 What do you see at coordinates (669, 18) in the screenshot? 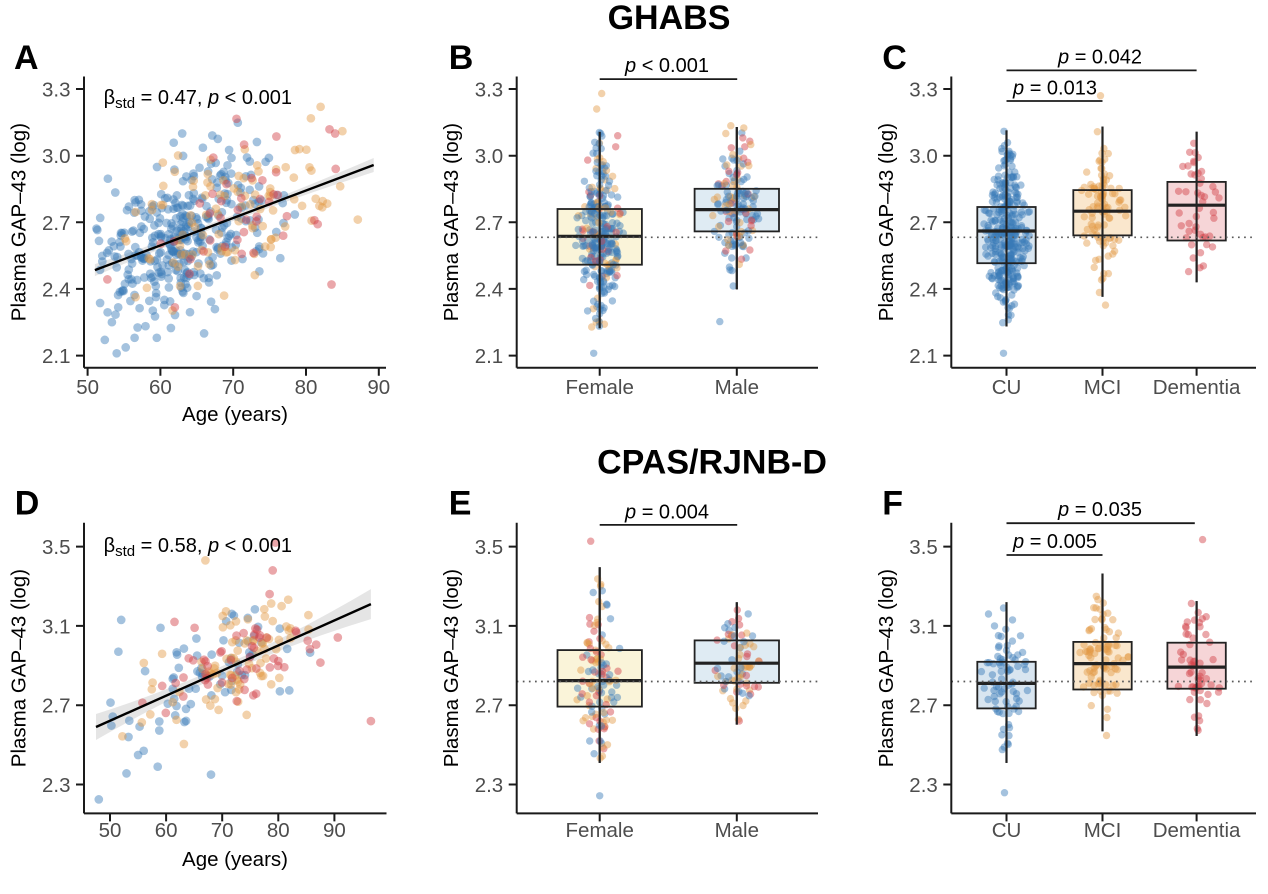
I see `svg-text: GHABS` at bounding box center [669, 18].